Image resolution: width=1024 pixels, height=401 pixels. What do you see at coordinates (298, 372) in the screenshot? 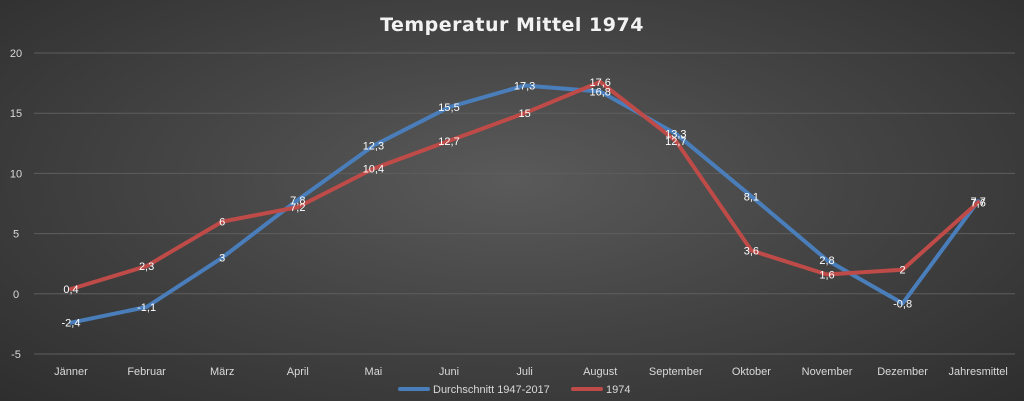
I see `x-tick-label: April` at bounding box center [298, 372].